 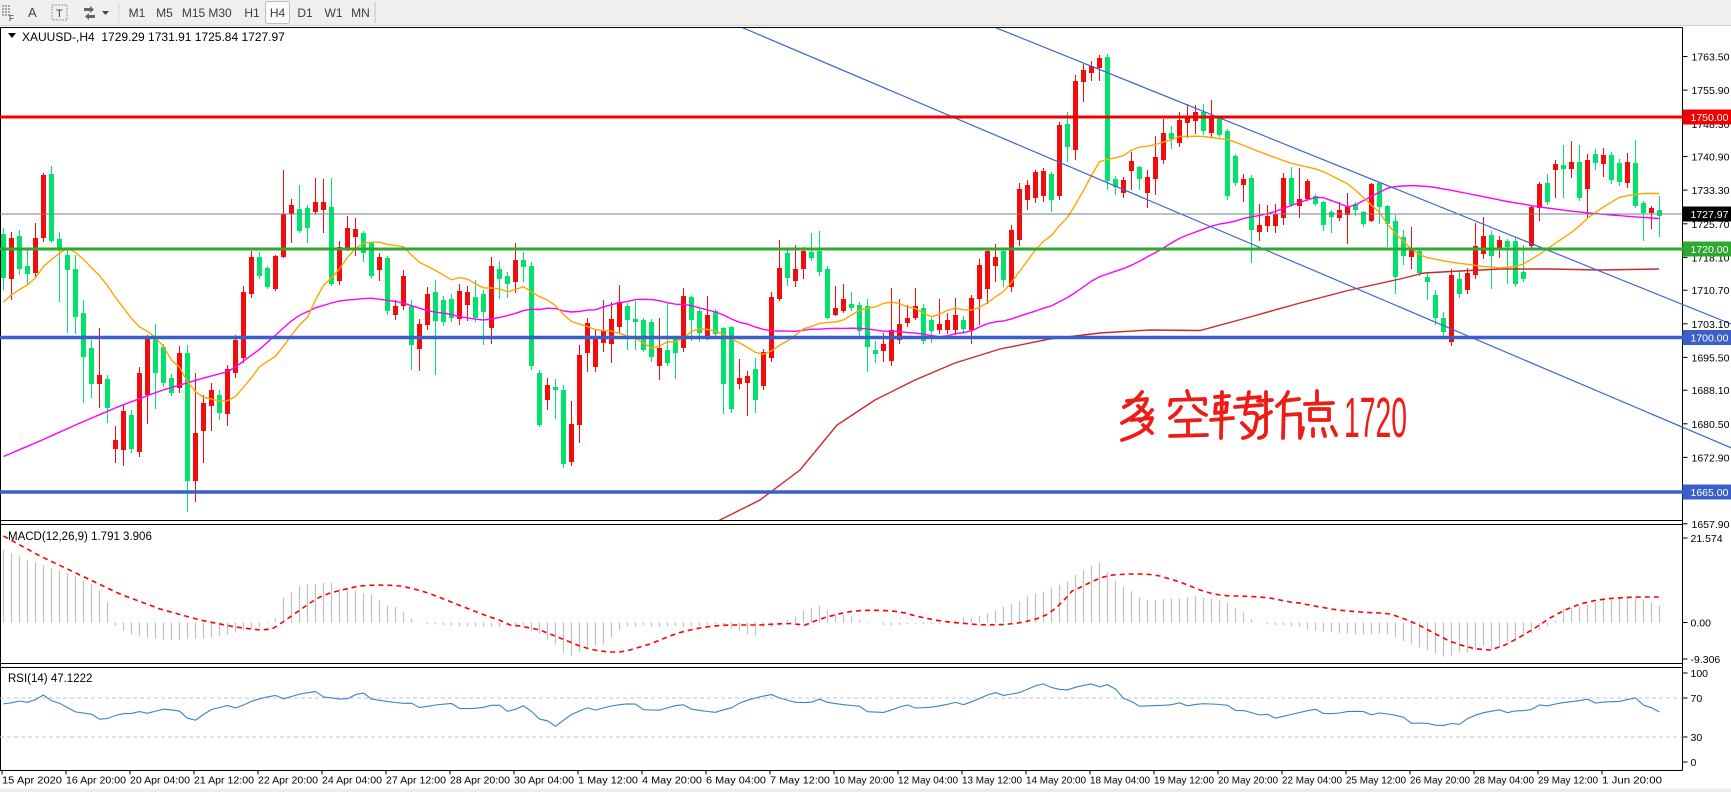 What do you see at coordinates (1632, 781) in the screenshot?
I see `svg-text: 1 Jun 20:00` at bounding box center [1632, 781].